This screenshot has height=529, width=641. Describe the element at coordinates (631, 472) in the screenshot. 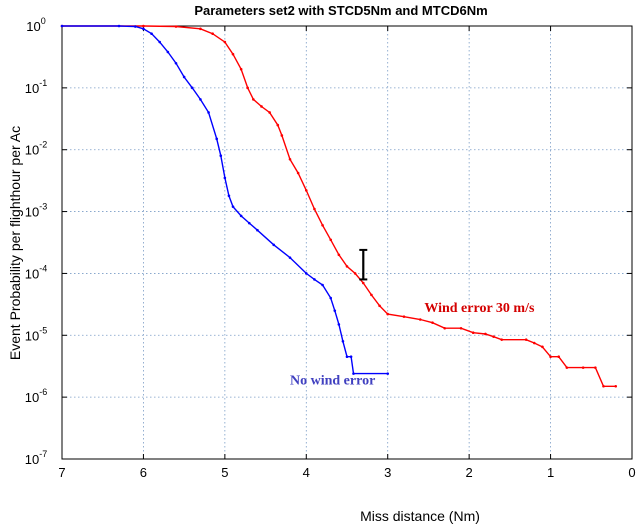

I see `x-tick-label: 0` at that location.